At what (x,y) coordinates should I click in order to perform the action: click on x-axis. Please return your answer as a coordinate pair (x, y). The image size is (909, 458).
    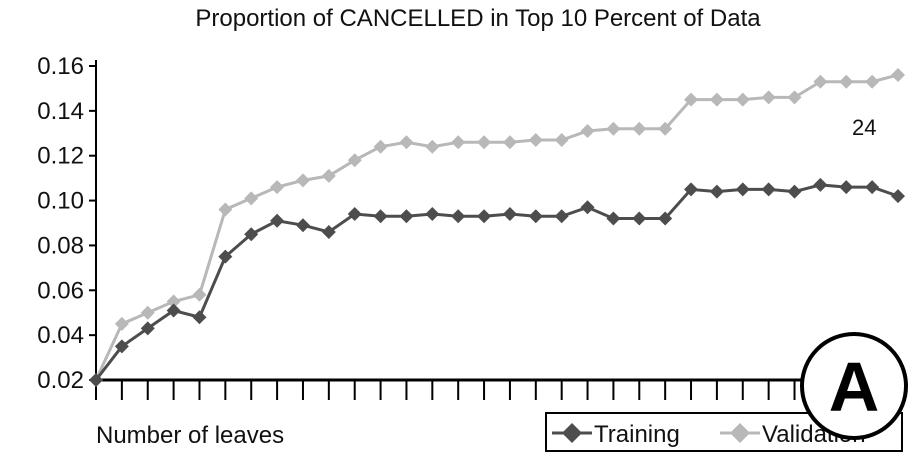
    Looking at the image, I should click on (497, 389).